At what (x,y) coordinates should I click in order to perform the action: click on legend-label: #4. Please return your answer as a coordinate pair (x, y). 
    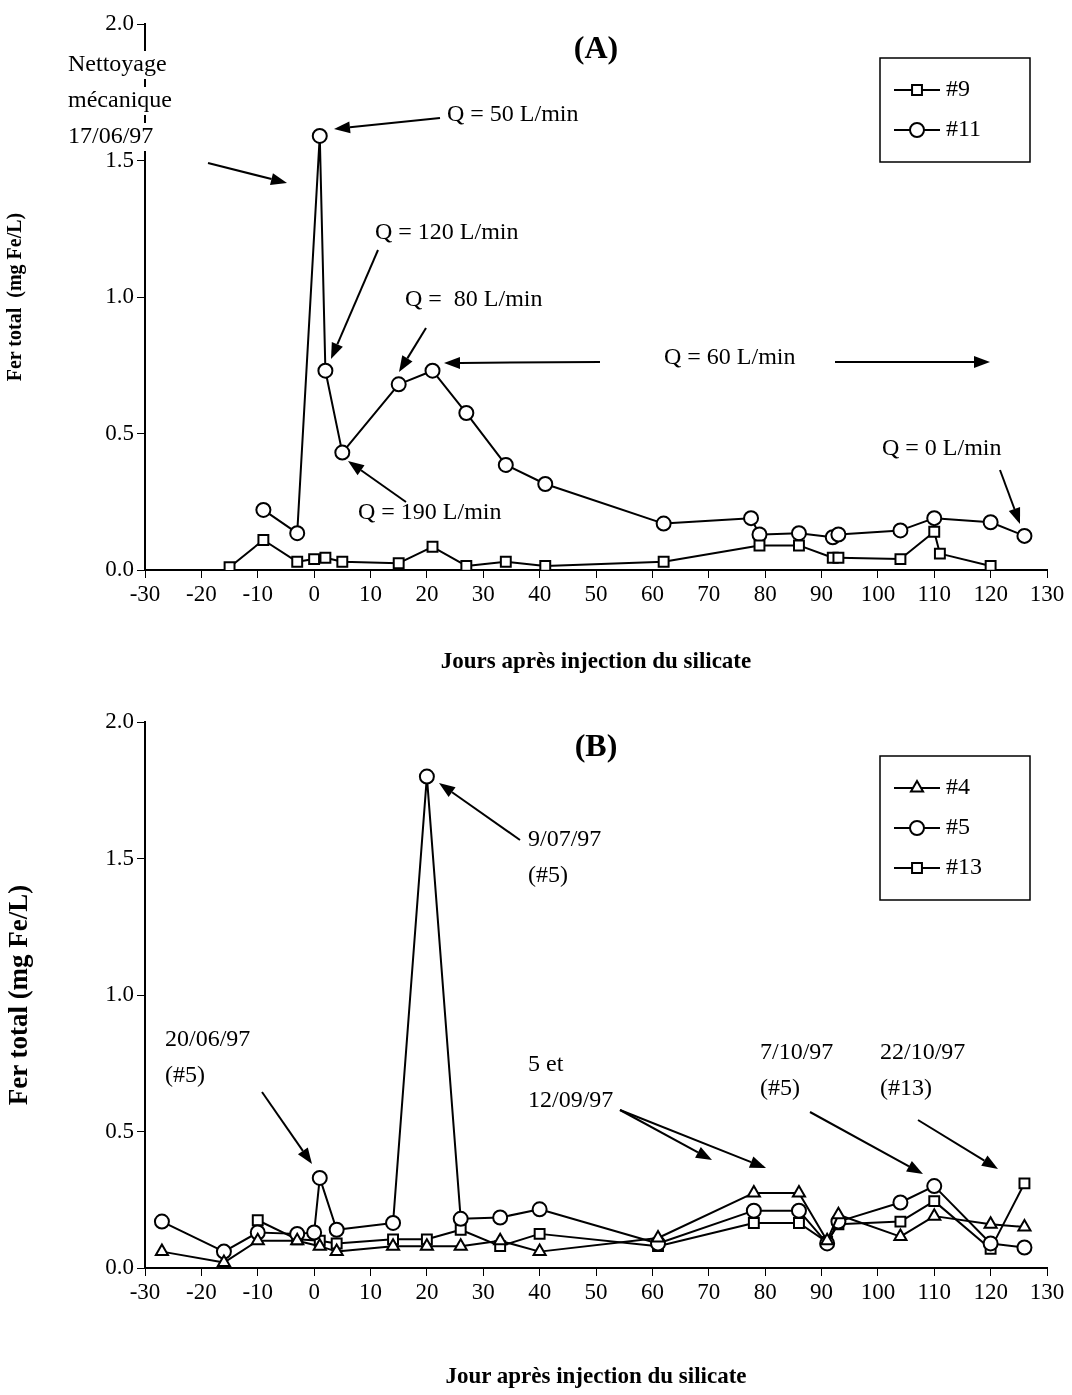
    Looking at the image, I should click on (958, 786).